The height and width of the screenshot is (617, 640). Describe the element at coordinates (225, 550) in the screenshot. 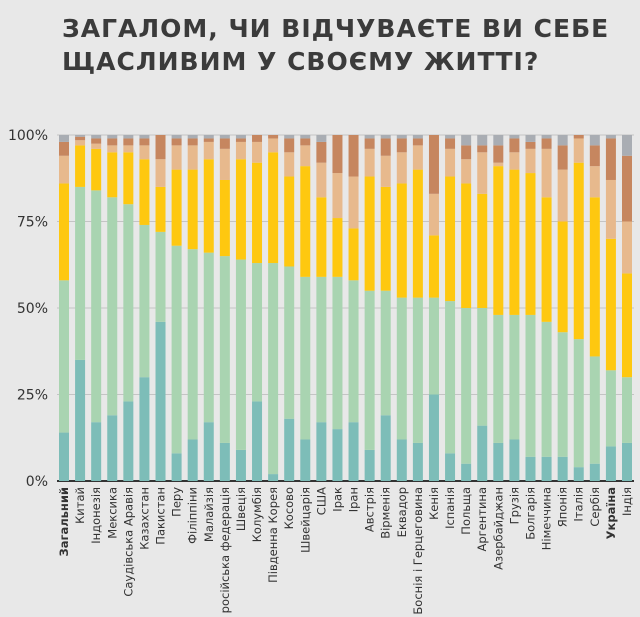

I see `x-tick-label: російська федерація` at that location.